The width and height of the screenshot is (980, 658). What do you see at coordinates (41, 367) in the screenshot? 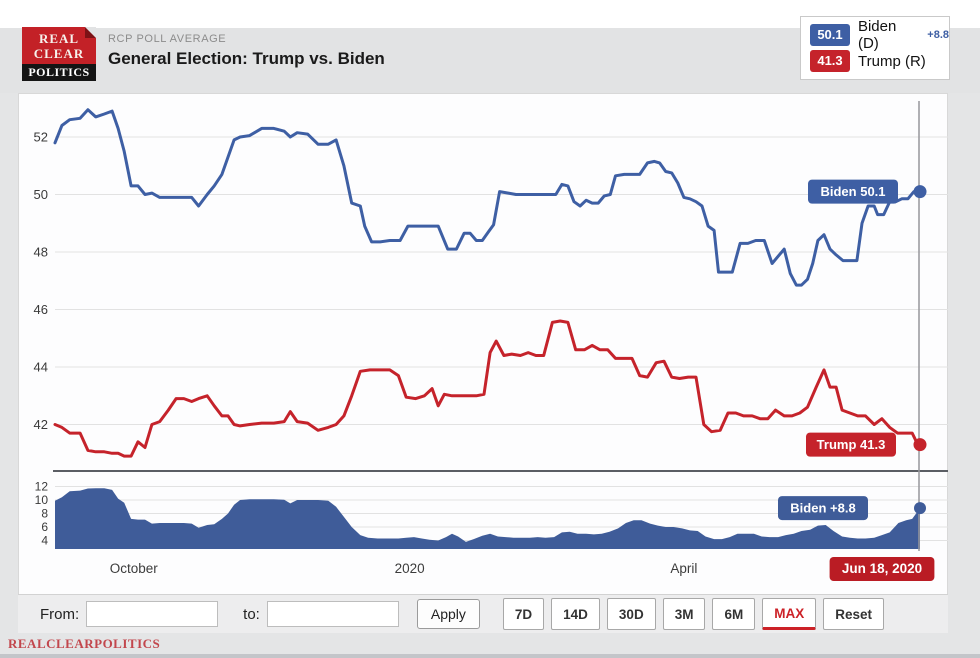
I see `y-axis-tick-main: 44` at bounding box center [41, 367].